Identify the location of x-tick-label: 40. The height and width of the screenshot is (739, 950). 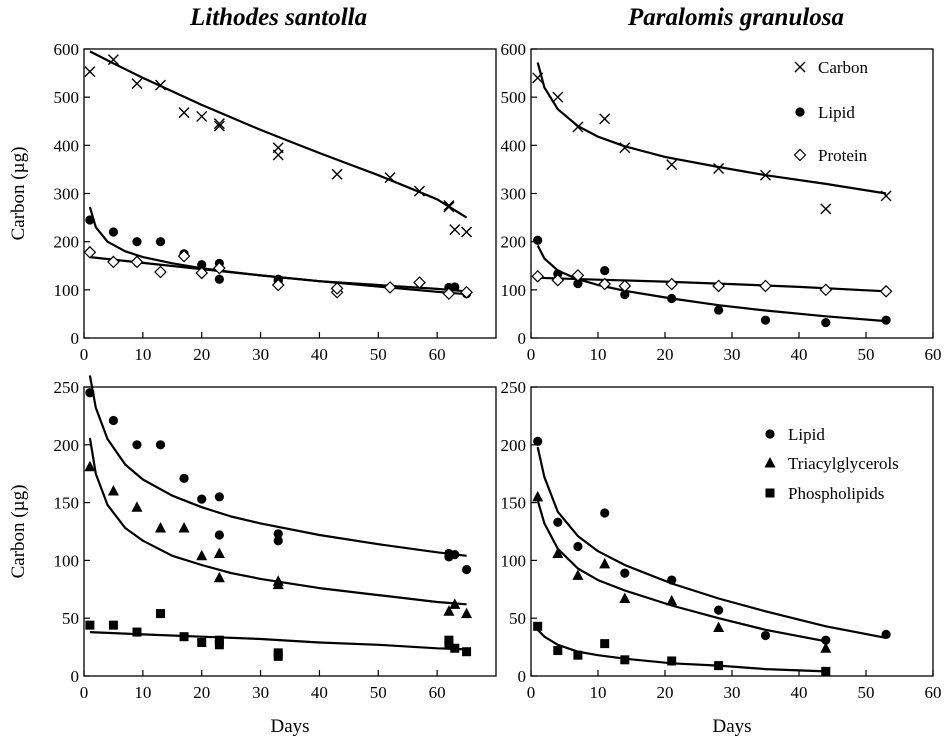
(799, 354).